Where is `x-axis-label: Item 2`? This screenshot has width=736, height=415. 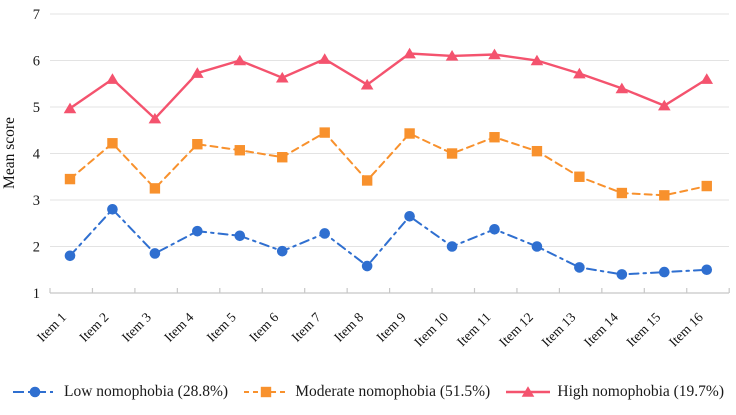
x-axis-label: Item 2 is located at coordinates (93, 327).